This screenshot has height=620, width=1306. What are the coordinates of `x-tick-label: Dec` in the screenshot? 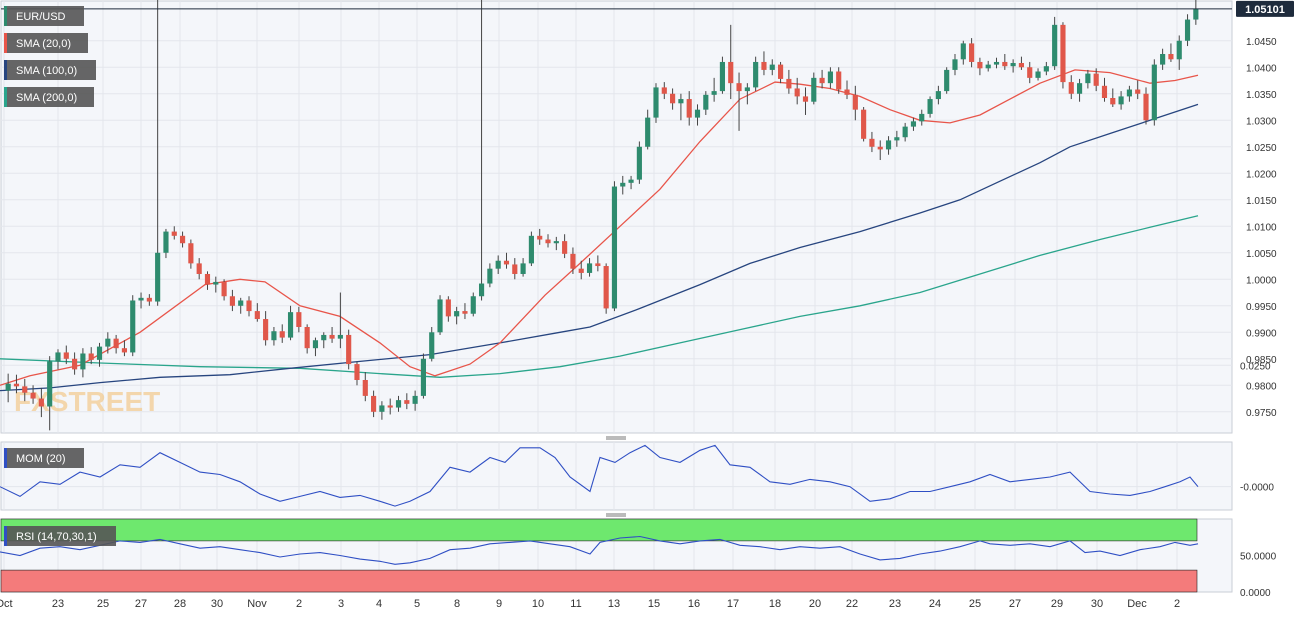 It's located at (1137, 604).